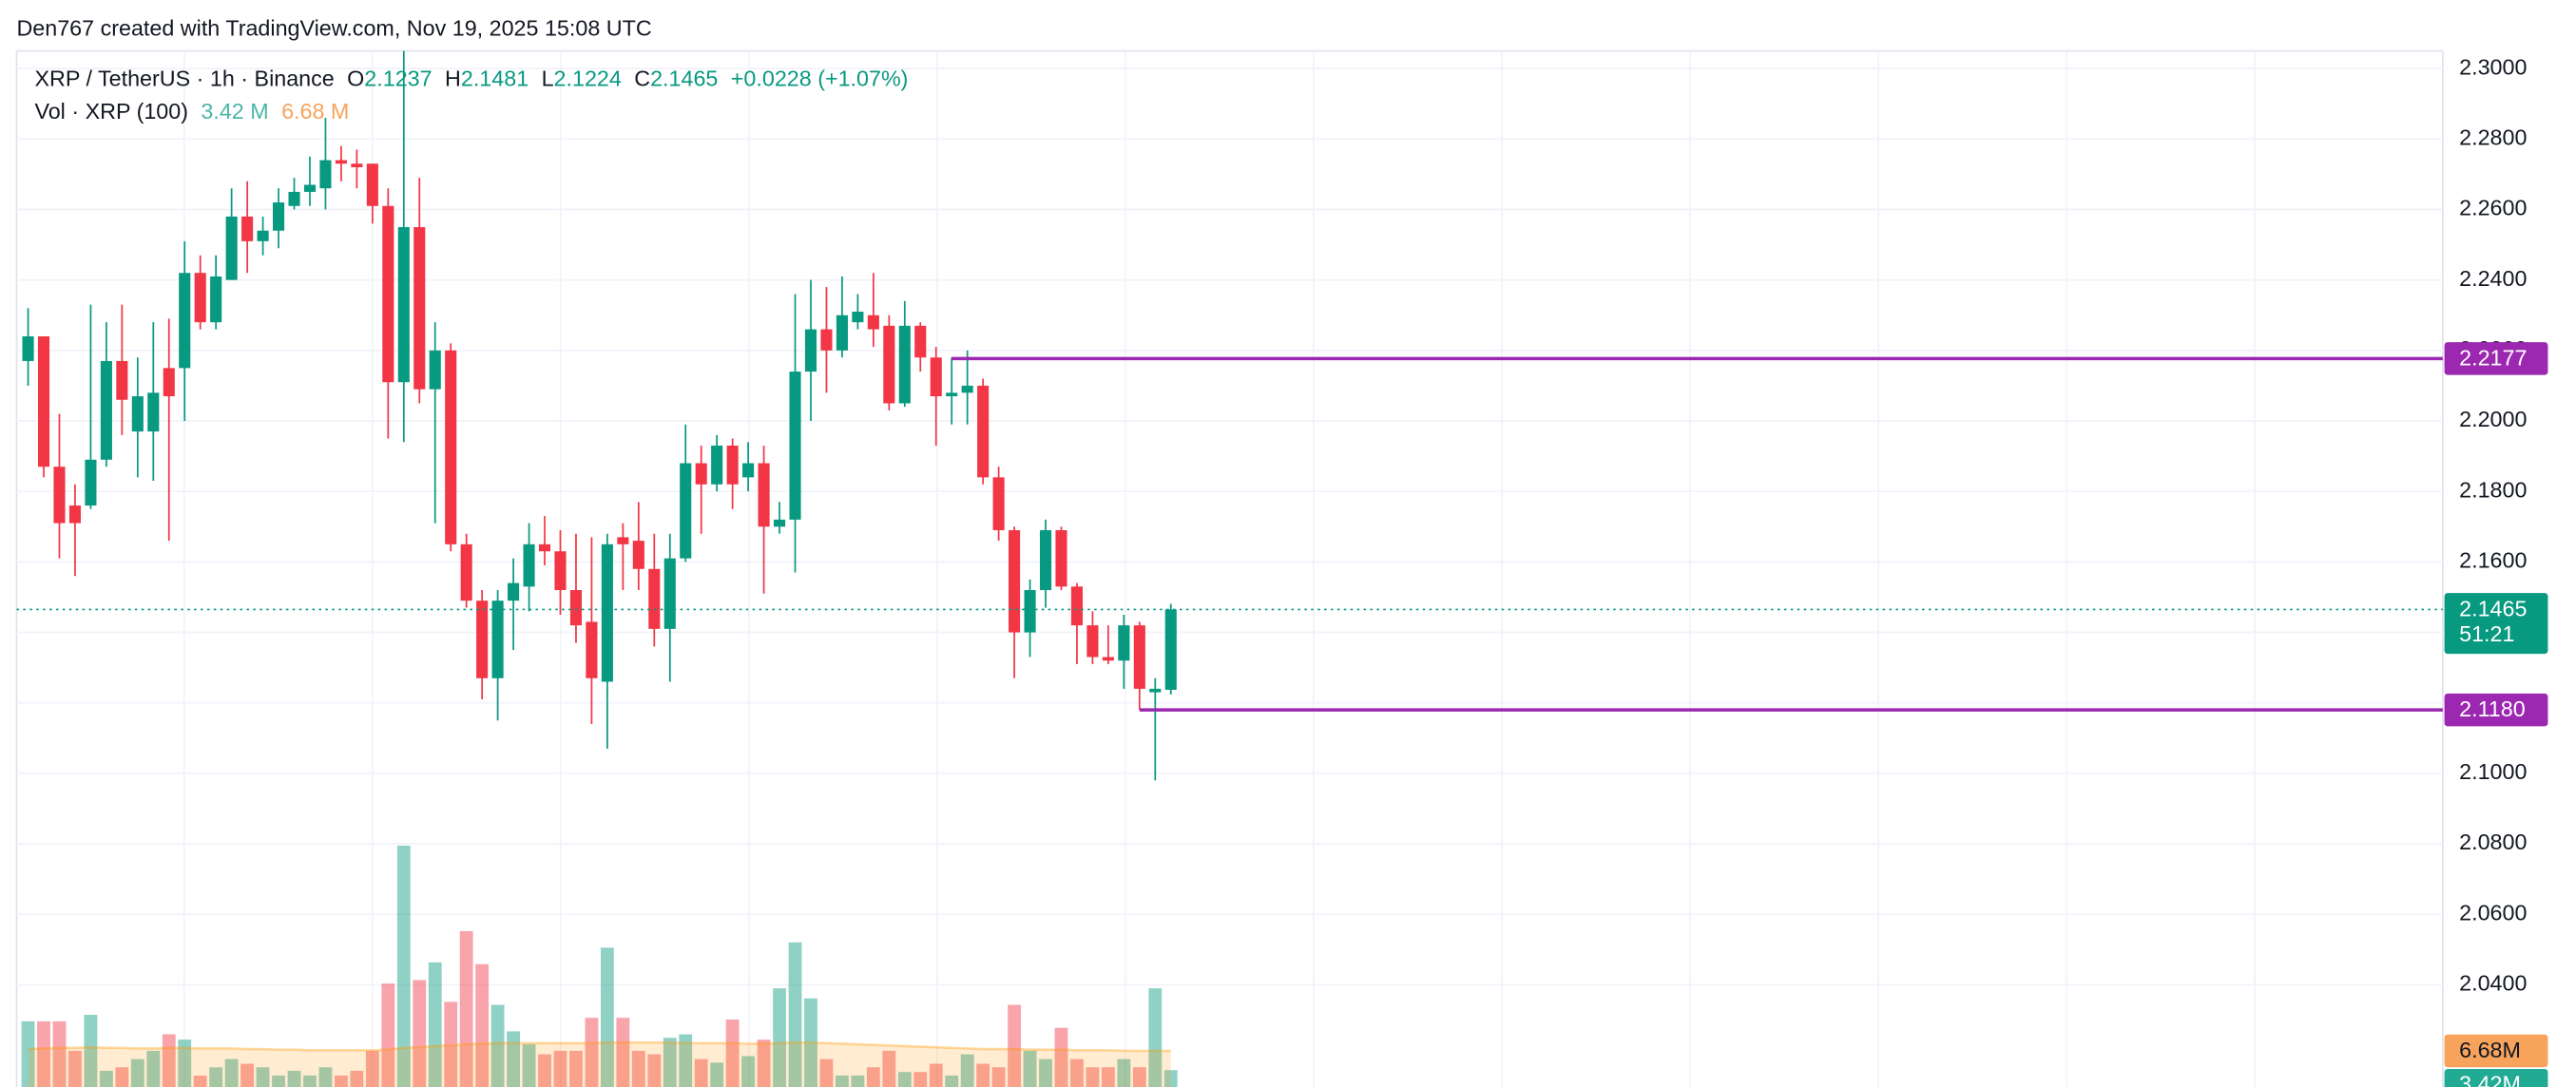  What do you see at coordinates (2493, 357) in the screenshot?
I see `level-label: 2.2177` at bounding box center [2493, 357].